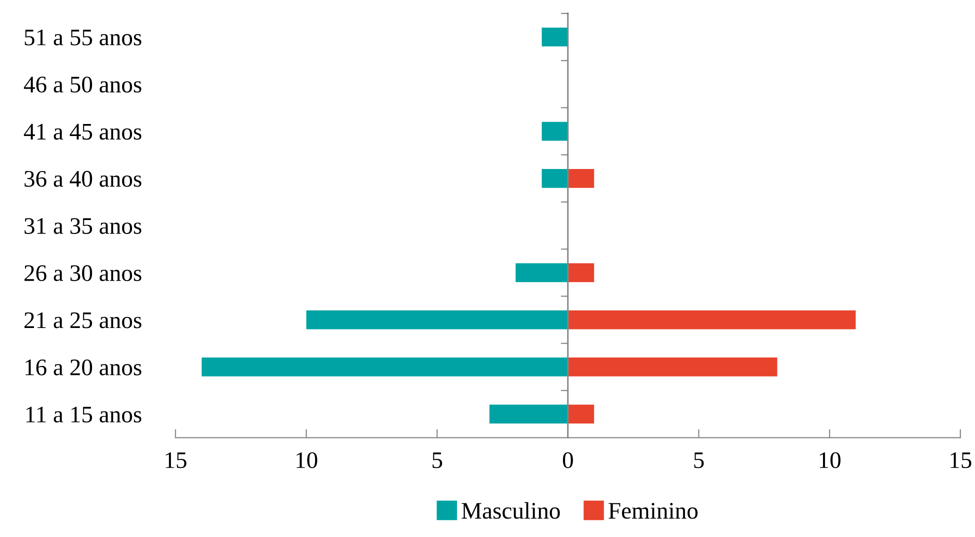 The width and height of the screenshot is (975, 537). What do you see at coordinates (84, 367) in the screenshot?
I see `y-tick-label: 16 a 20 anos` at bounding box center [84, 367].